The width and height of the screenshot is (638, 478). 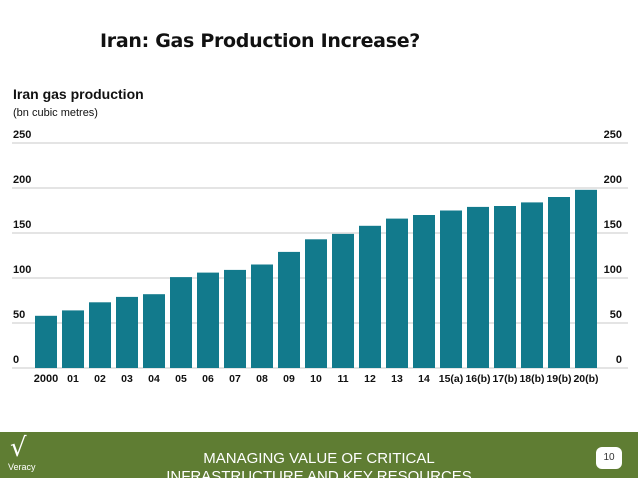 What do you see at coordinates (22, 180) in the screenshot?
I see `y-tick-label-left: 200` at bounding box center [22, 180].